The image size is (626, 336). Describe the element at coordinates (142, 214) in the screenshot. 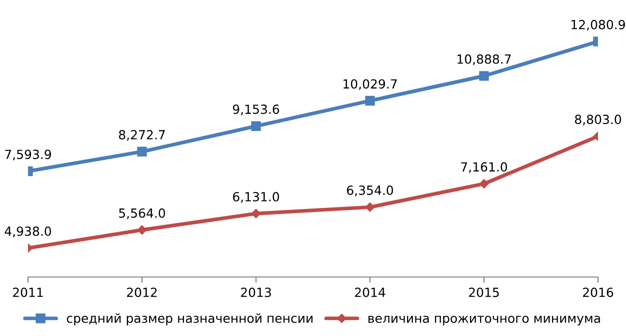

I see `data-label: 5,564.0` at that location.